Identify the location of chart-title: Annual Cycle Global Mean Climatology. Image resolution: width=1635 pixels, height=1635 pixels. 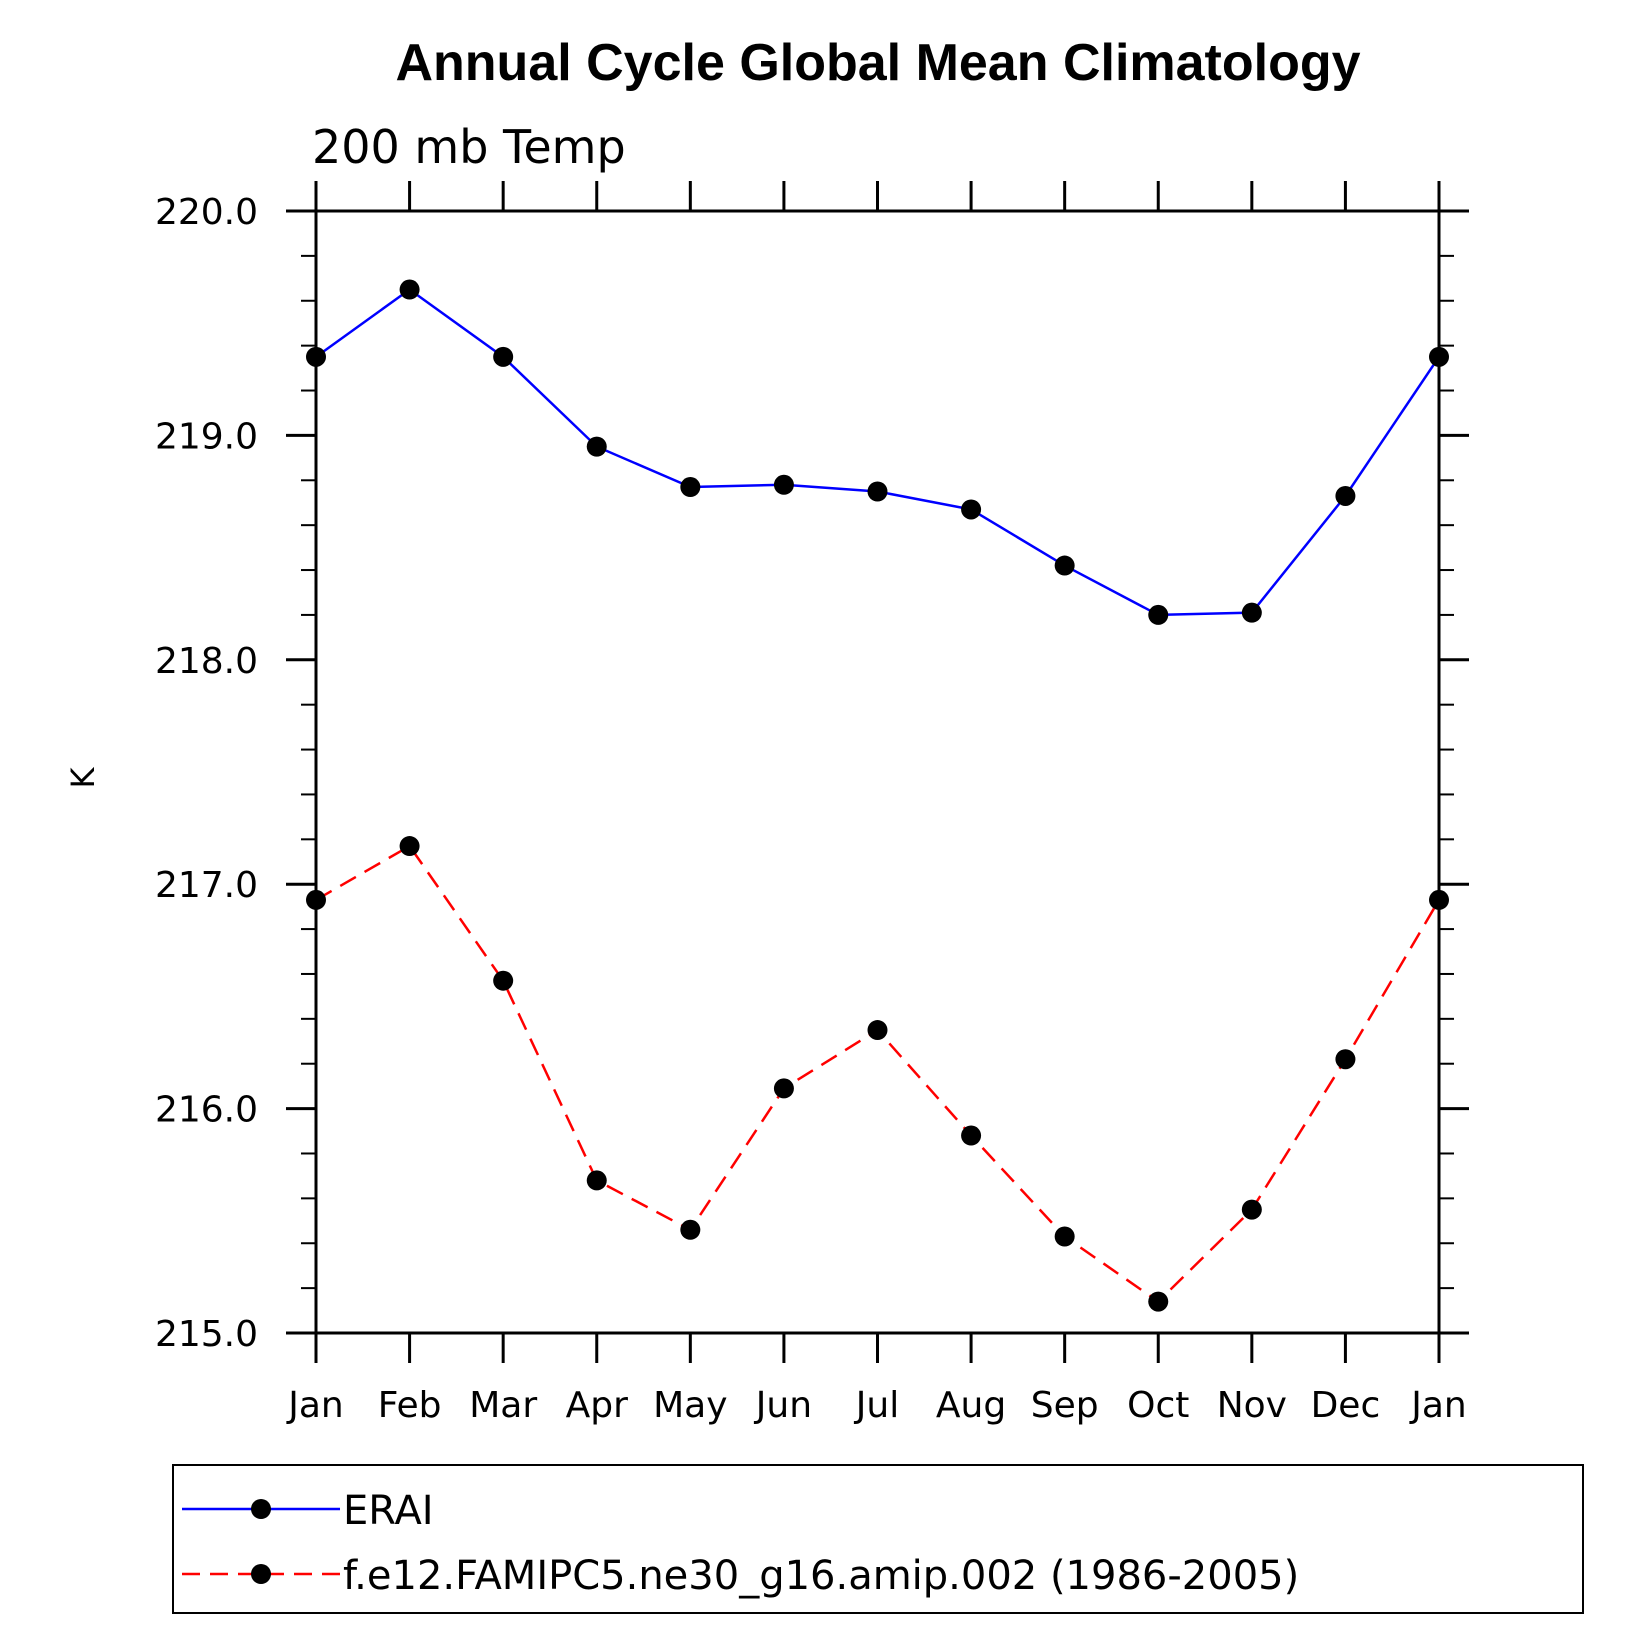
(877, 63).